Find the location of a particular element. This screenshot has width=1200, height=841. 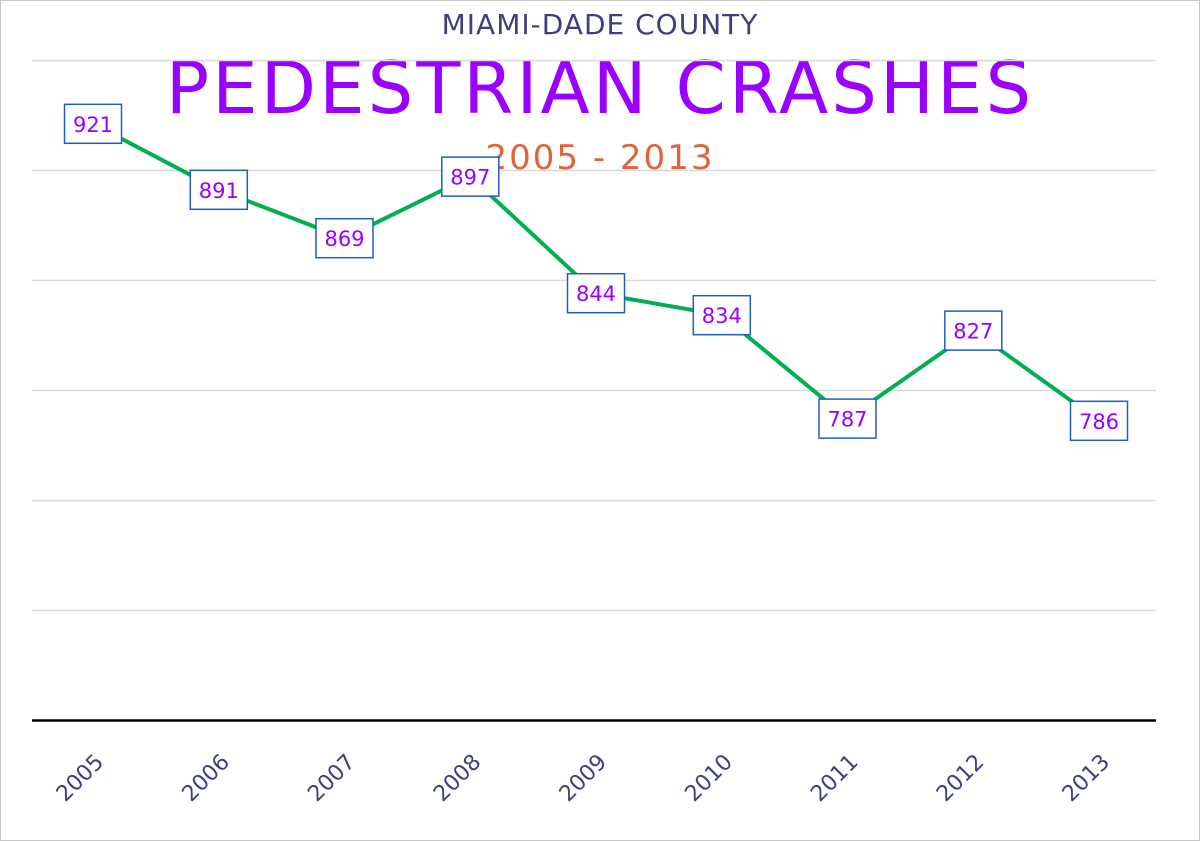

data-label: 827 is located at coordinates (973, 332).